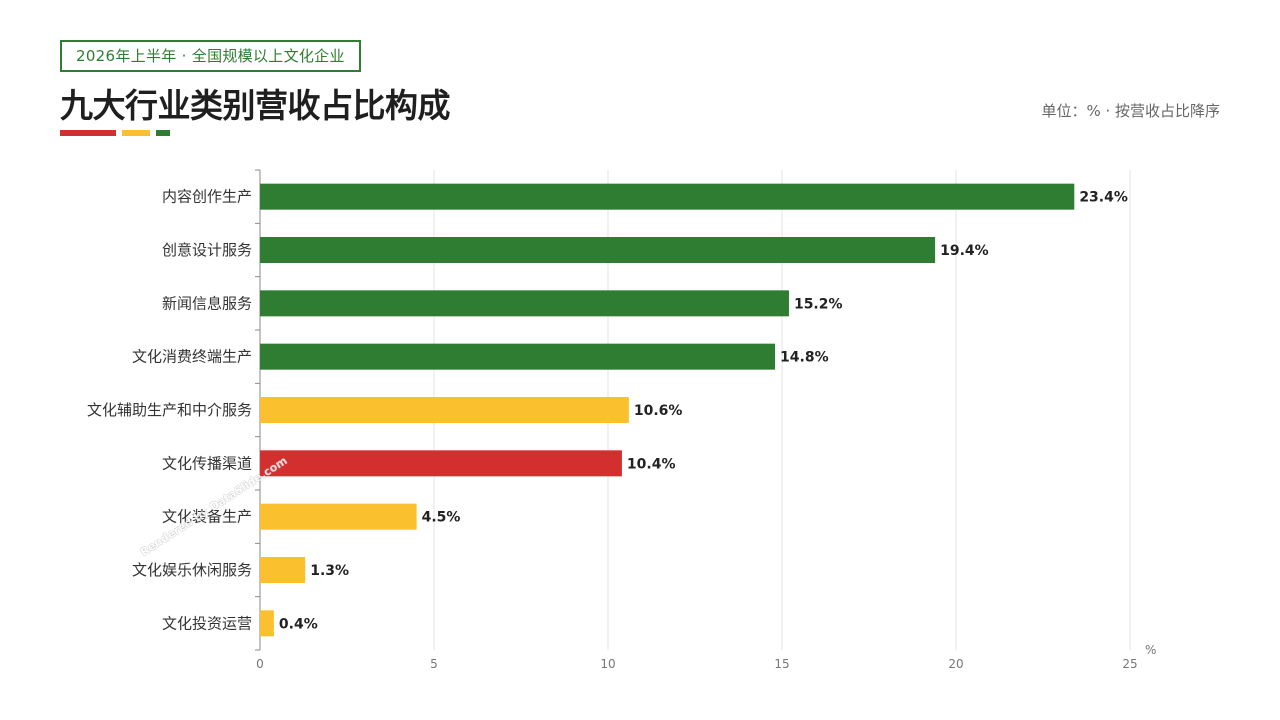 The width and height of the screenshot is (1280, 720). What do you see at coordinates (1103, 198) in the screenshot?
I see `value-label: 23.4%` at bounding box center [1103, 198].